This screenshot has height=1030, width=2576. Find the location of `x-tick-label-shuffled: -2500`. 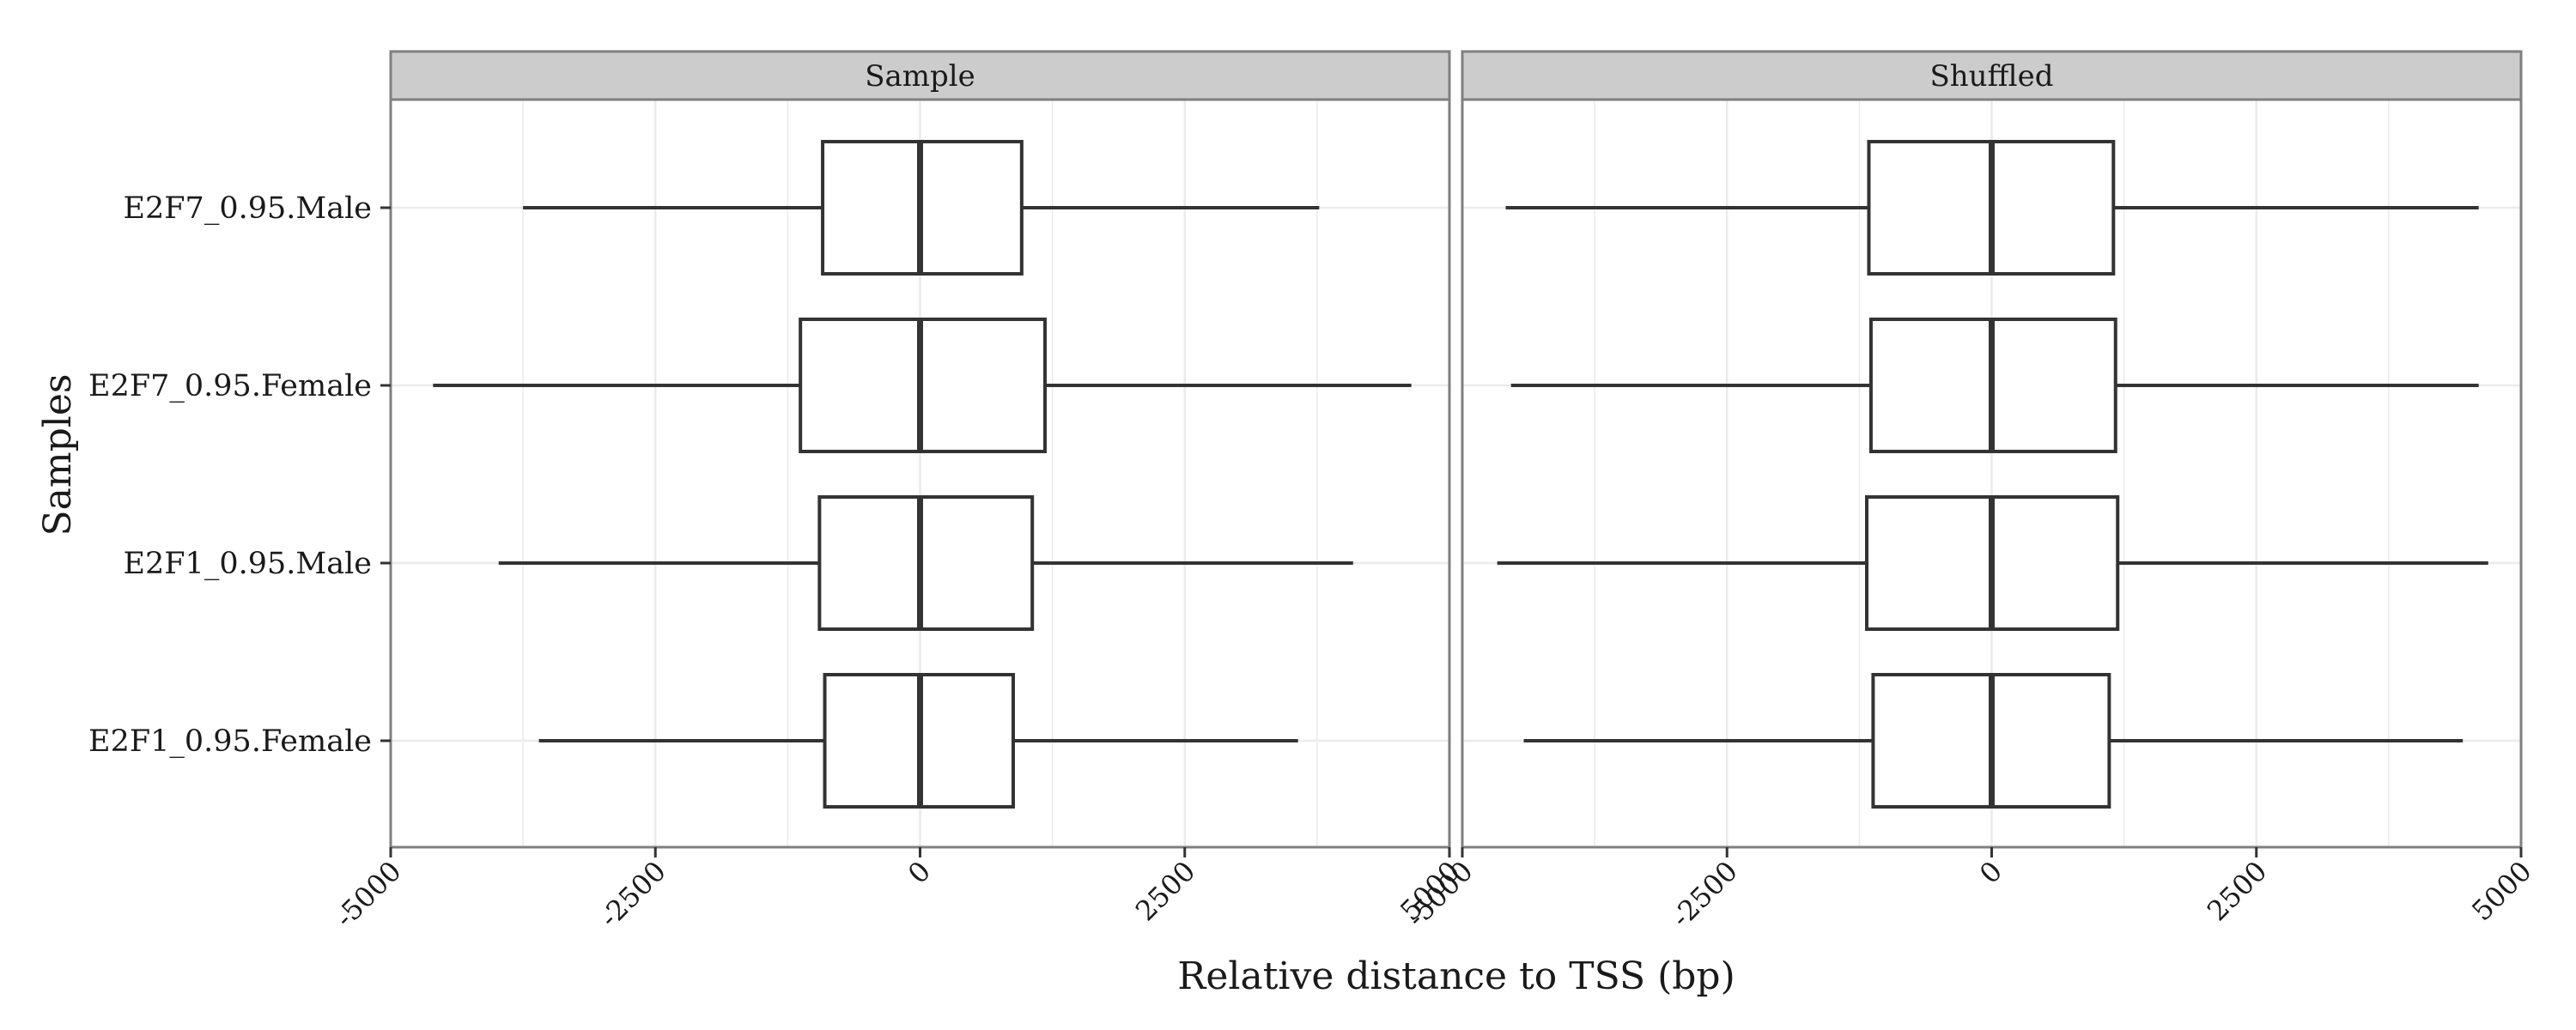

x-tick-label-shuffled: -2500 is located at coordinates (1704, 894).